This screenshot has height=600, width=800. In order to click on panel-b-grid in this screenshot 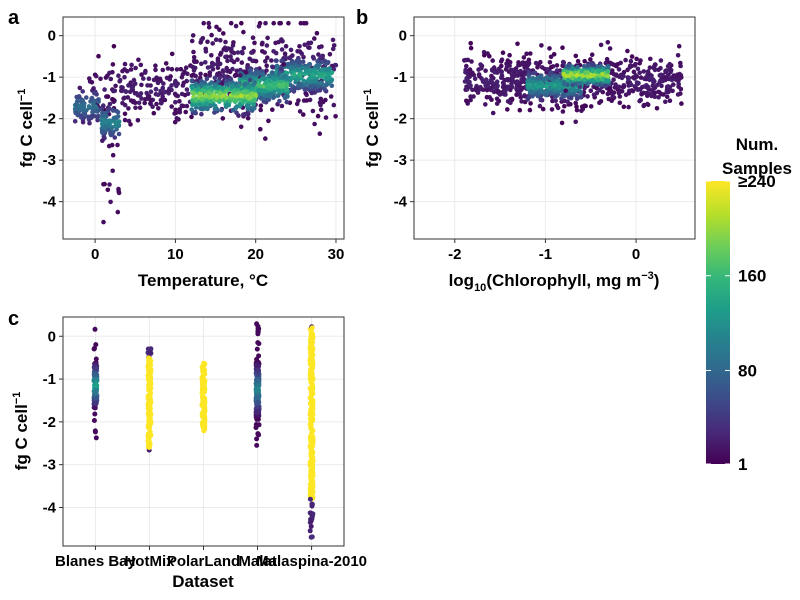, I will do `click(554, 128)`.